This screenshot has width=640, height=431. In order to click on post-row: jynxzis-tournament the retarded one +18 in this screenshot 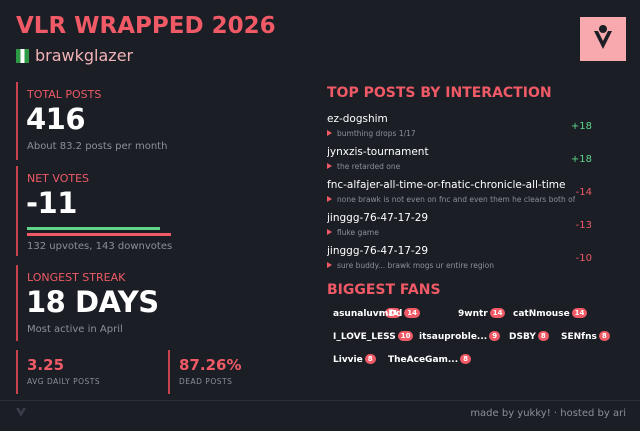, I will do `click(459, 158)`.